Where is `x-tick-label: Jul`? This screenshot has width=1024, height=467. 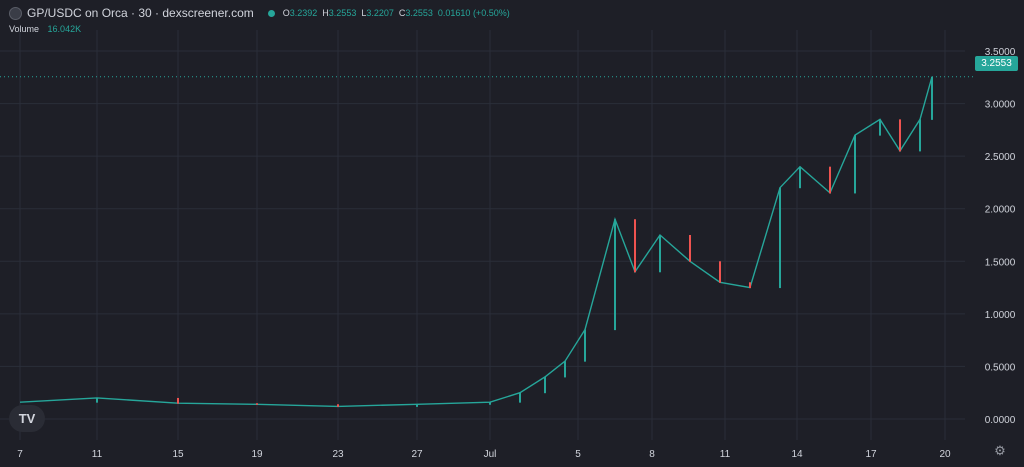 x-tick-label: Jul is located at coordinates (490, 454).